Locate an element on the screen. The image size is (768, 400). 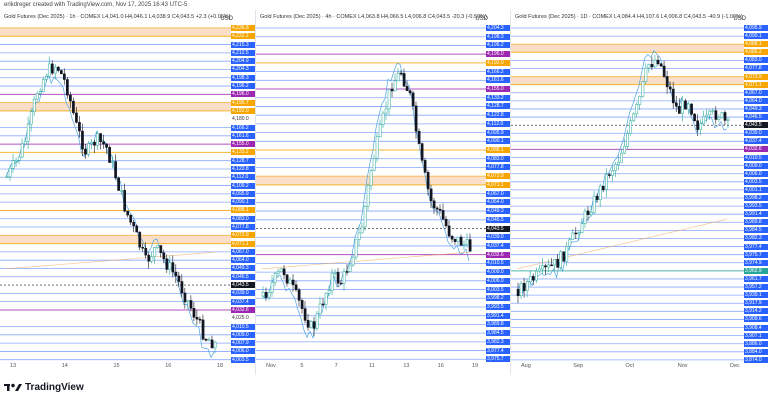
price-level-tag: 4,192.0 is located at coordinates (243, 110).